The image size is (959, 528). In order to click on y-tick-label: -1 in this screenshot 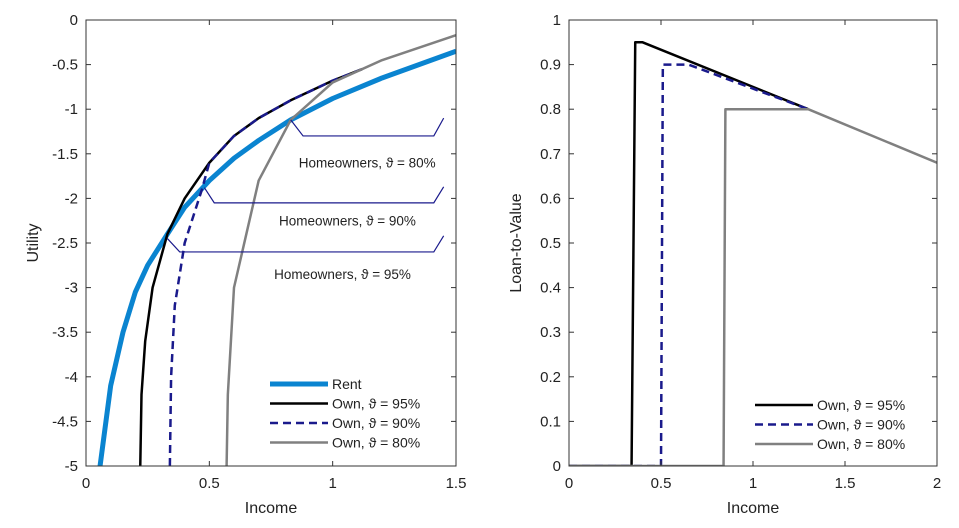, I will do `click(71, 109)`.